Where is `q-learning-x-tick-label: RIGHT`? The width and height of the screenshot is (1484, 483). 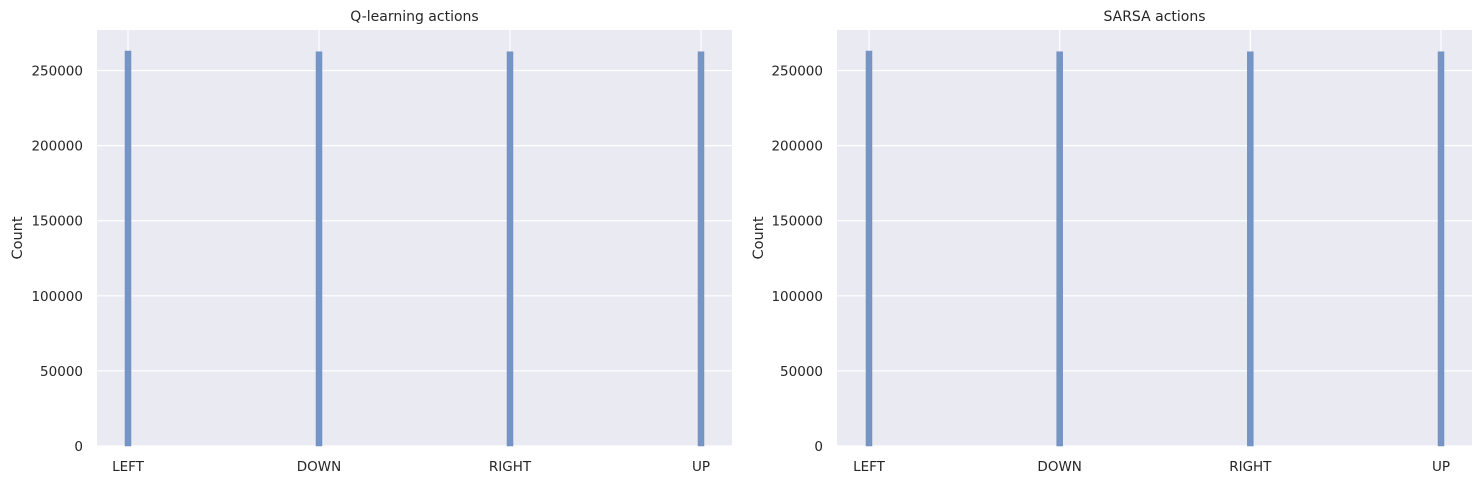 q-learning-x-tick-label: RIGHT is located at coordinates (510, 467).